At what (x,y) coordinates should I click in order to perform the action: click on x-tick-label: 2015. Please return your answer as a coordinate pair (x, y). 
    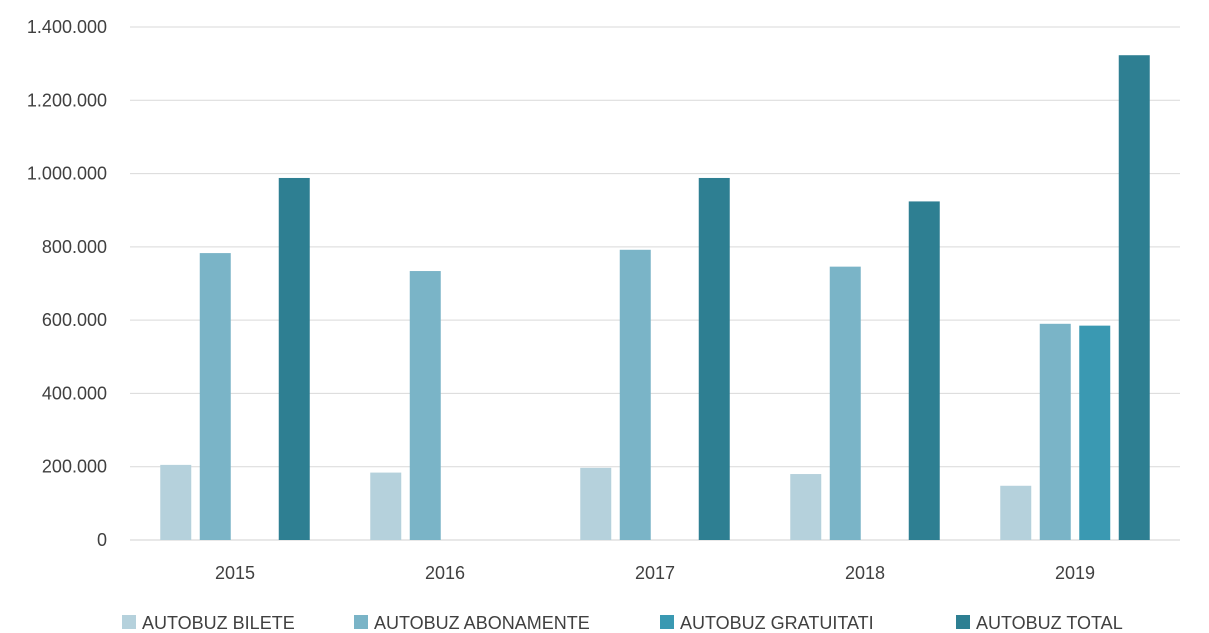
    Looking at the image, I should click on (235, 573).